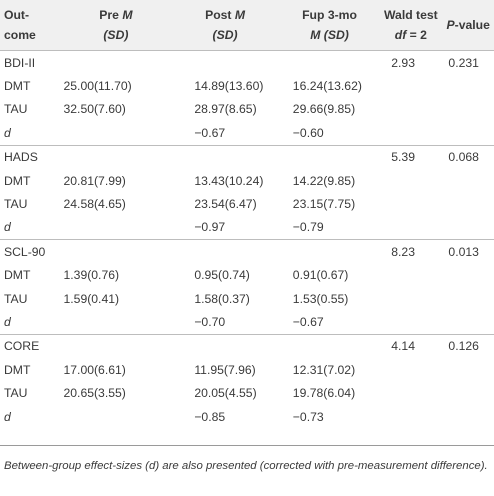 The height and width of the screenshot is (496, 494). I want to click on table-cell: 12.31(7.02), so click(324, 369).